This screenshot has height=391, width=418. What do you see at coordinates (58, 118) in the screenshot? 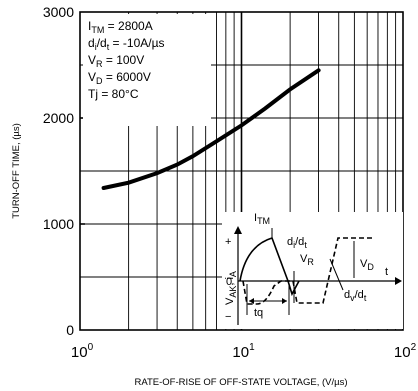
I see `y-tick-label: 2000` at bounding box center [58, 118].